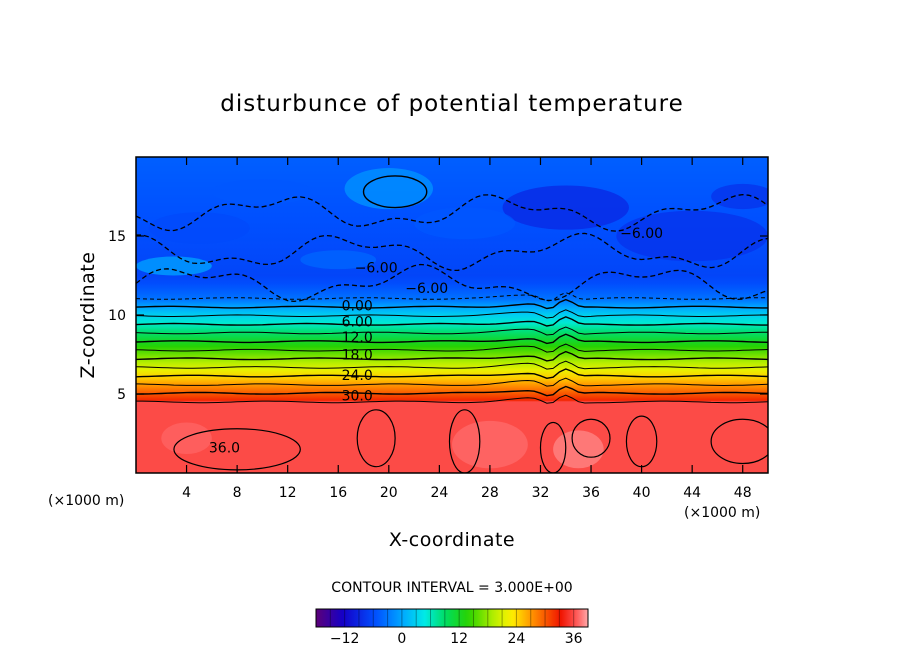  What do you see at coordinates (490, 493) in the screenshot?
I see `x-tick-label: 28` at bounding box center [490, 493].